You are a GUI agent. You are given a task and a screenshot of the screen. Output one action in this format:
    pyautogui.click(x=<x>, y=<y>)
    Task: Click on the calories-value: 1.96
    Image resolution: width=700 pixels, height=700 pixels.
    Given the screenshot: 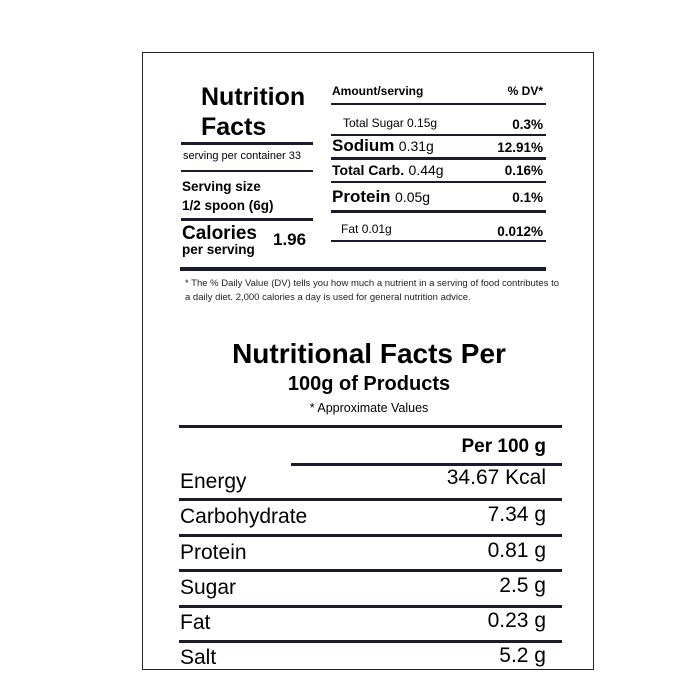 What is the action you would take?
    pyautogui.click(x=290, y=239)
    